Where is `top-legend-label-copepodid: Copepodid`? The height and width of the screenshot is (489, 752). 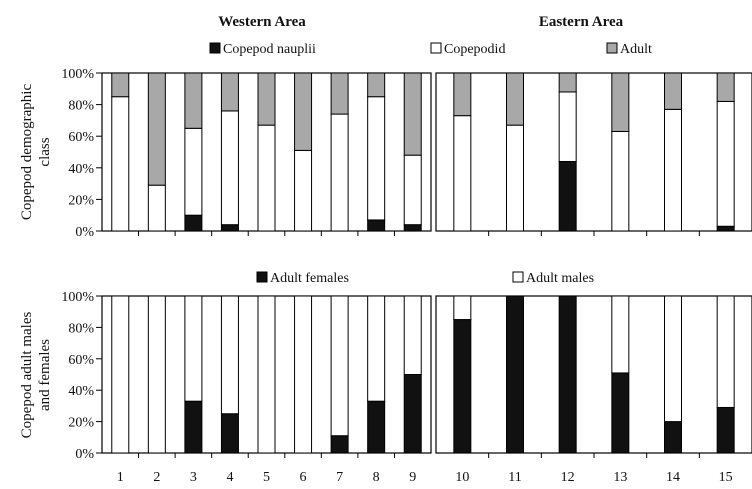
top-legend-label-copepodid: Copepodid is located at coordinates (474, 49).